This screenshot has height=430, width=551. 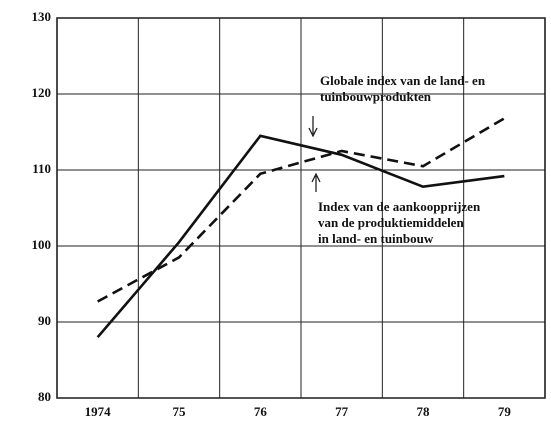 What do you see at coordinates (376, 96) in the screenshot?
I see `annotation: tuinbouwprodukten` at bounding box center [376, 96].